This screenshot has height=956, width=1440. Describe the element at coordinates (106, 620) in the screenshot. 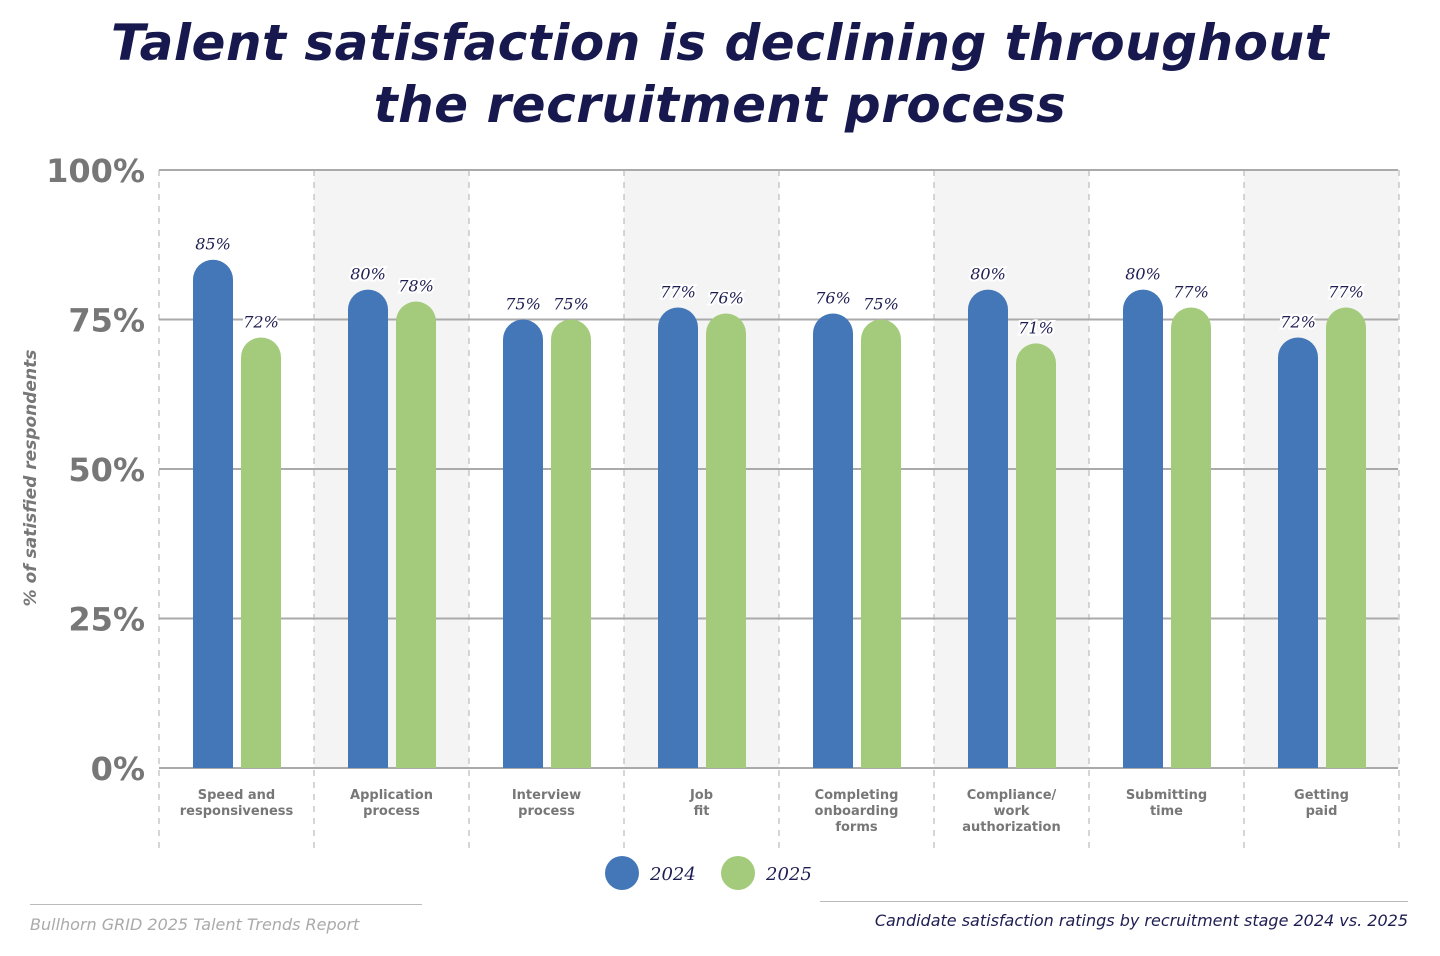

I see `y-tick-label: 25%` at that location.